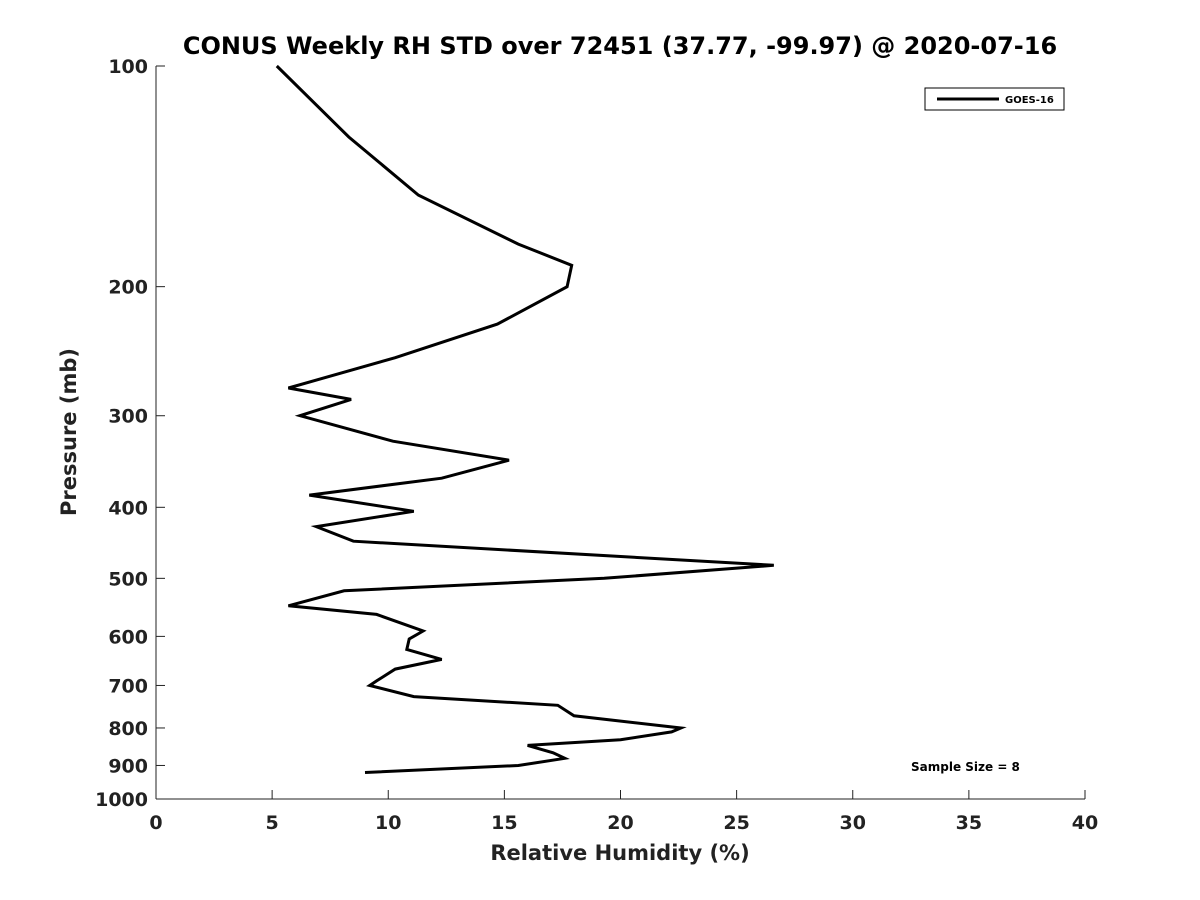 The width and height of the screenshot is (1200, 900). I want to click on y-tick-label: 100, so click(128, 67).